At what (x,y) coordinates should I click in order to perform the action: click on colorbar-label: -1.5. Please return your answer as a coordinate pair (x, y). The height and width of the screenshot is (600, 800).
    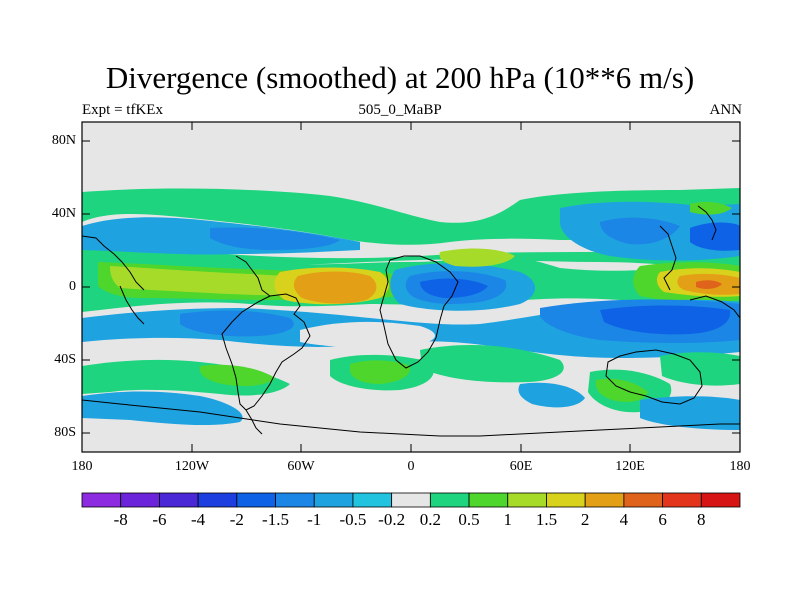
    Looking at the image, I should click on (275, 519).